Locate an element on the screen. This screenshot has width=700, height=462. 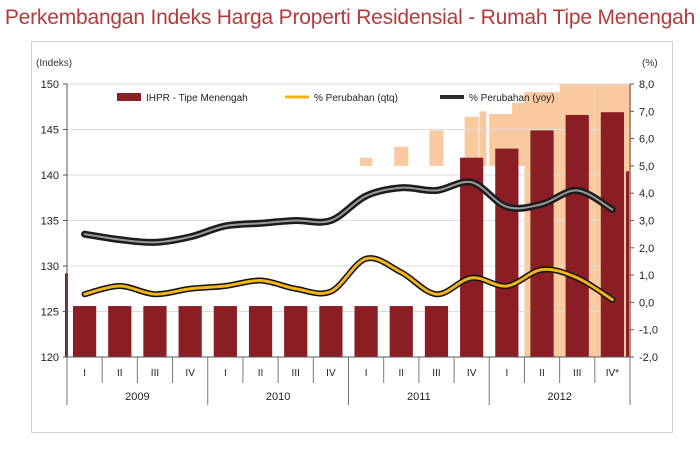
legend-swatch-ihpr is located at coordinates (129, 97).